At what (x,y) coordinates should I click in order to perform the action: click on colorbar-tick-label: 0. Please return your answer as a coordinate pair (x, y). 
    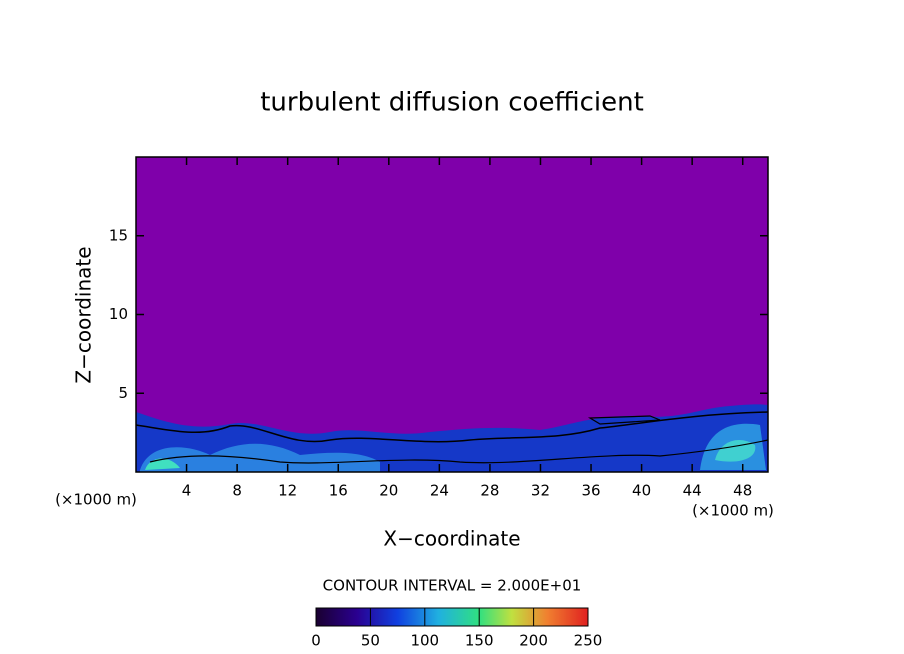
    Looking at the image, I should click on (316, 641).